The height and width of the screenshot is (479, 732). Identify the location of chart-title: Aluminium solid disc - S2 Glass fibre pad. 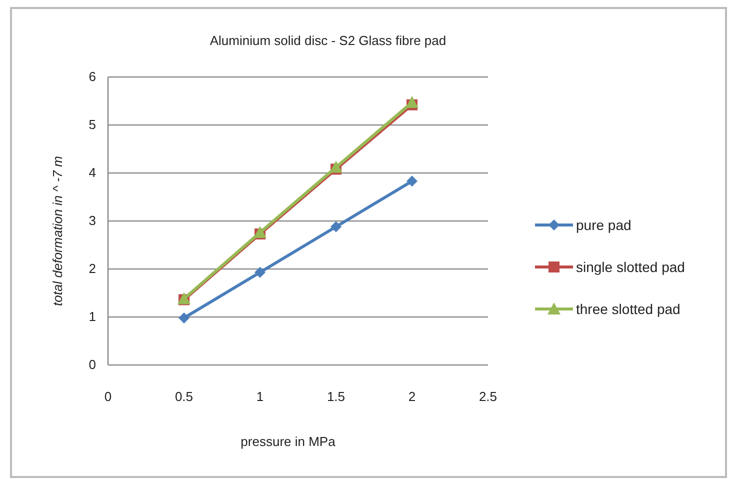
(328, 40).